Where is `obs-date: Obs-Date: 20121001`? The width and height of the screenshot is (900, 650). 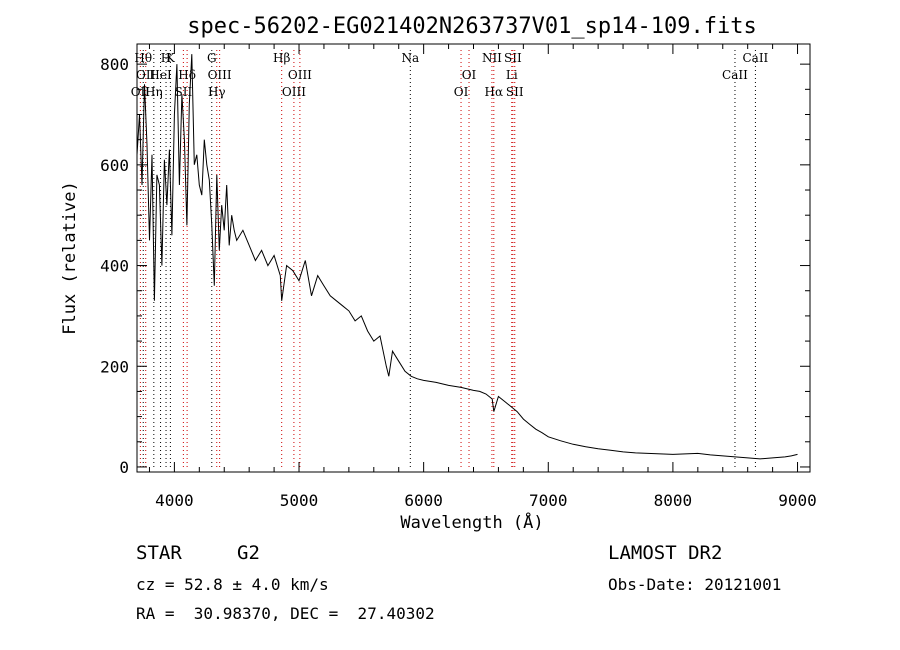
obs-date: Obs-Date: 20121001 is located at coordinates (695, 584).